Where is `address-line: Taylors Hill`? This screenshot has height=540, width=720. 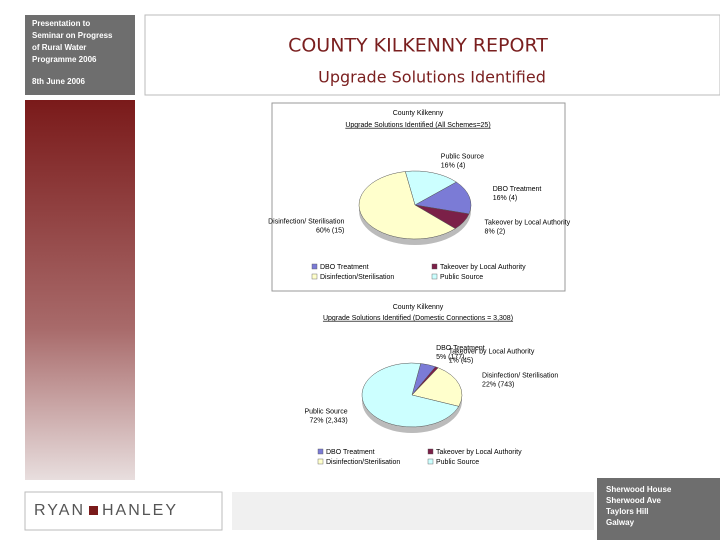 address-line: Taylors Hill is located at coordinates (627, 511).